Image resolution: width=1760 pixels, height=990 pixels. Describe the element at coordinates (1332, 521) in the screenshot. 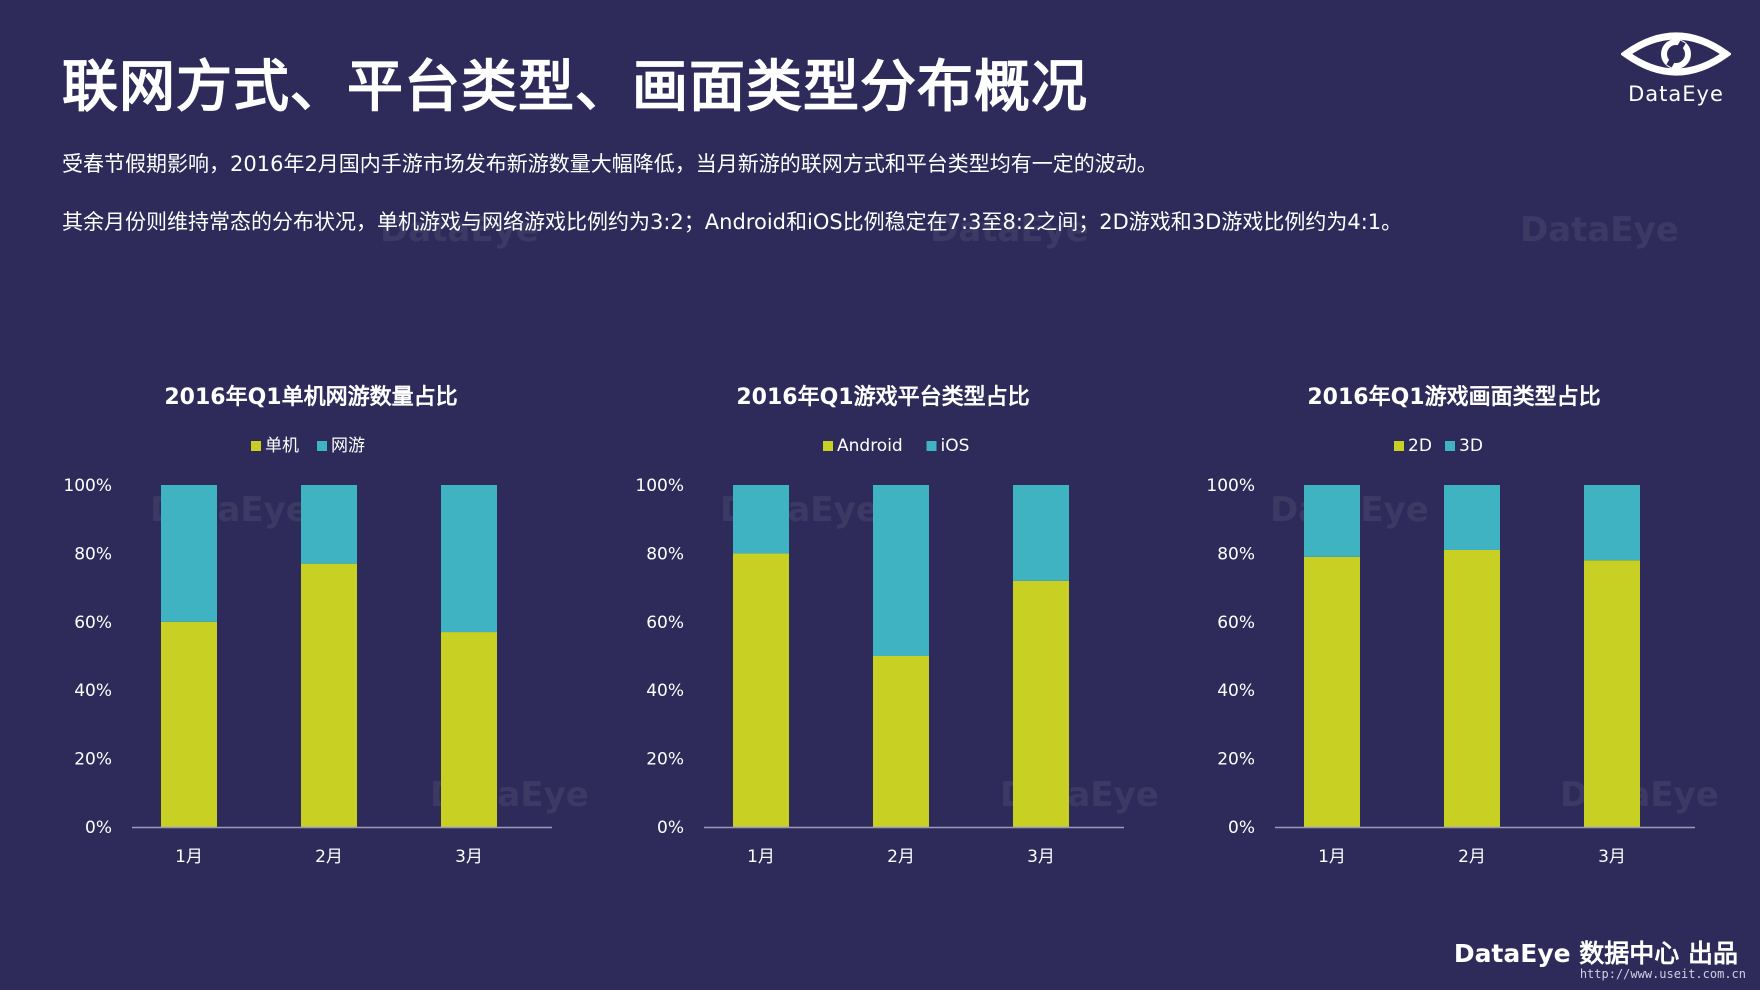

I see `bar-3D-1月` at that location.